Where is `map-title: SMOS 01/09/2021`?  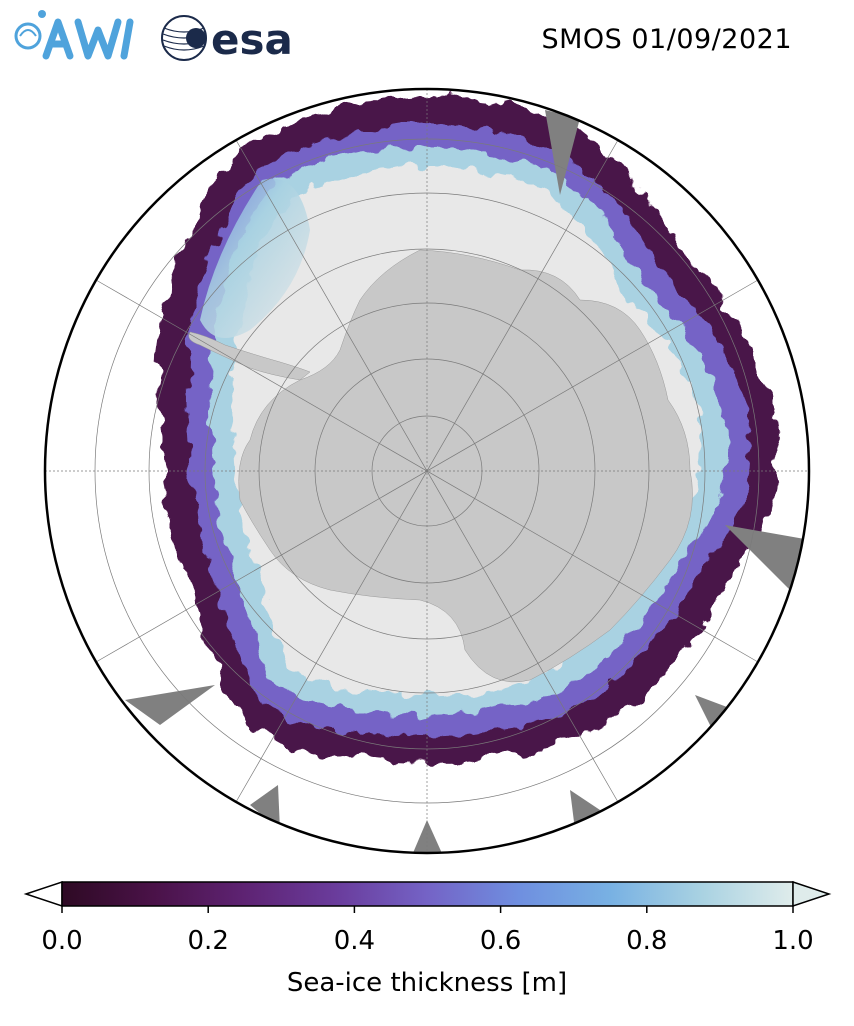 map-title: SMOS 01/09/2021 is located at coordinates (666, 39).